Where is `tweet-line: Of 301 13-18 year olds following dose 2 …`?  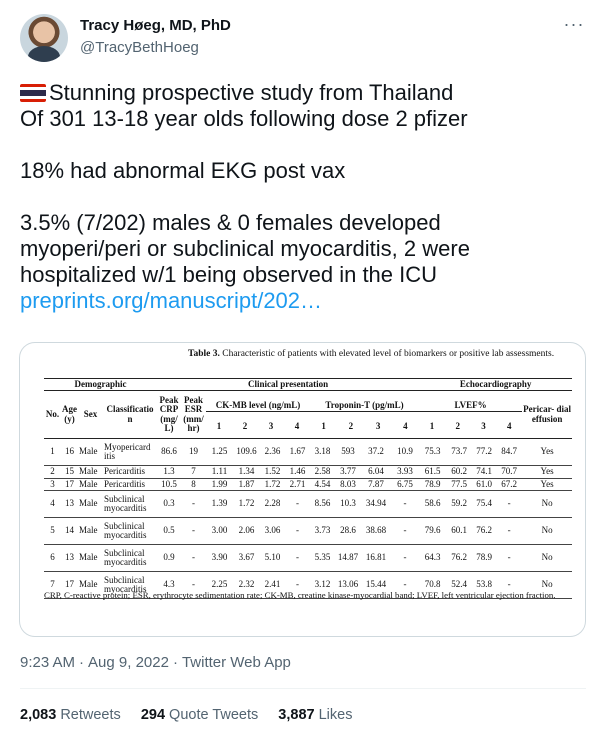
tweet-line: Of 301 13-18 year olds following dose 2 … is located at coordinates (244, 118).